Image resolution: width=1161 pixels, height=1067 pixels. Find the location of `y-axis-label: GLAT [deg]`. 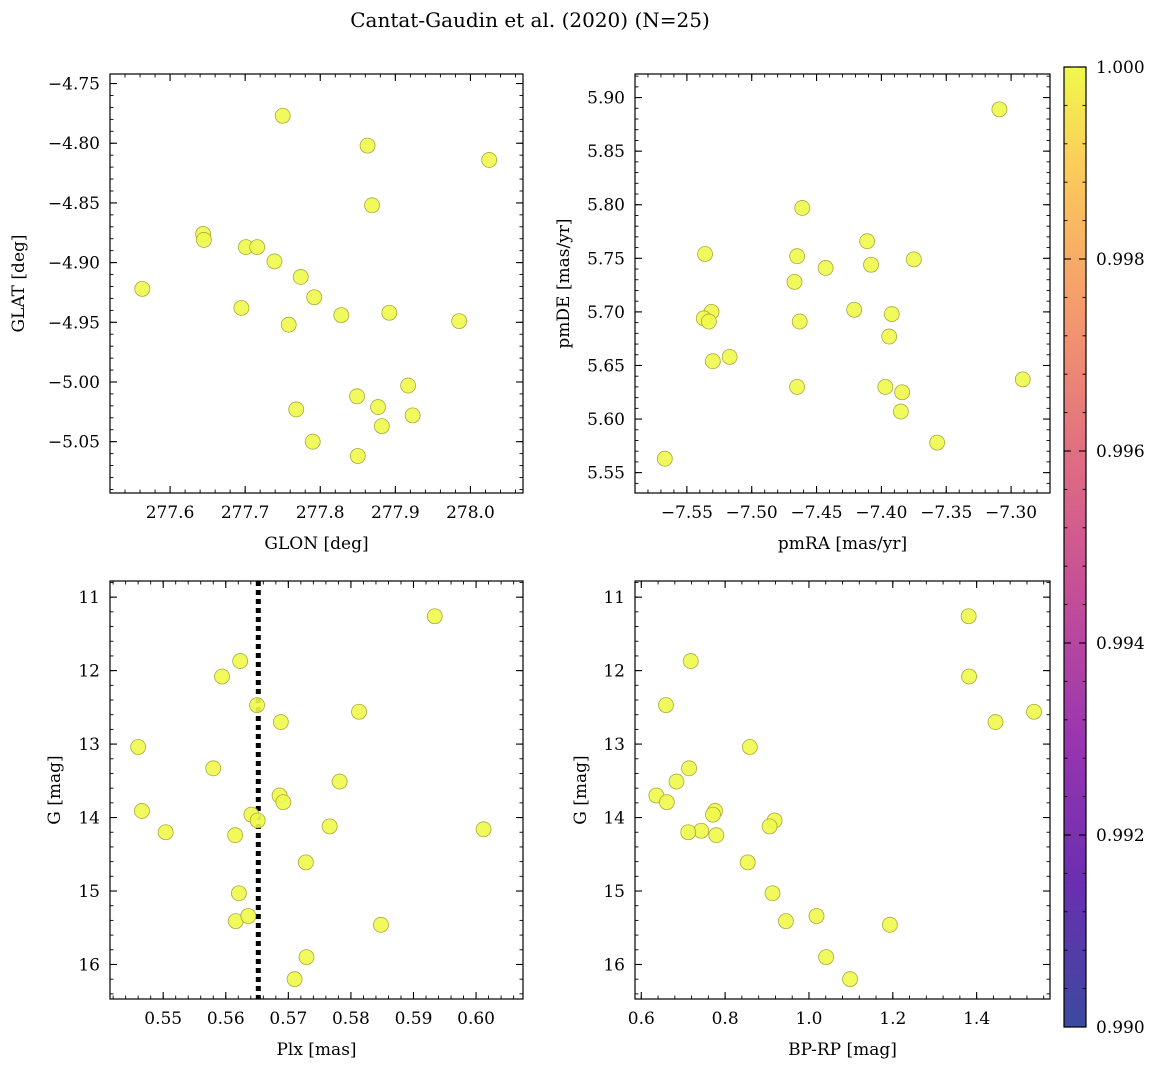

y-axis-label: GLAT [deg] is located at coordinates (19, 283).